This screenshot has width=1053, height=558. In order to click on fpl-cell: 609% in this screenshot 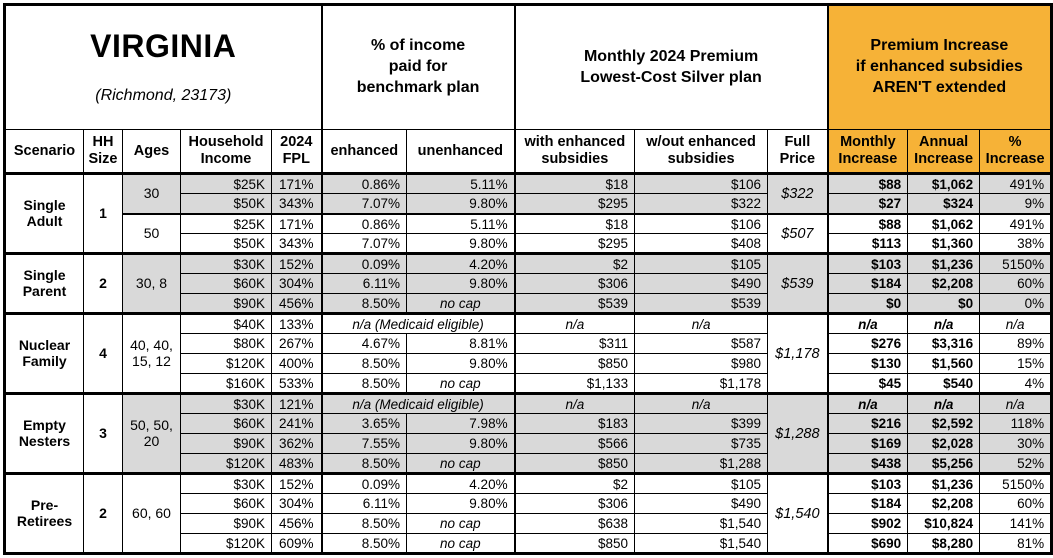, I will do `click(296, 544)`.